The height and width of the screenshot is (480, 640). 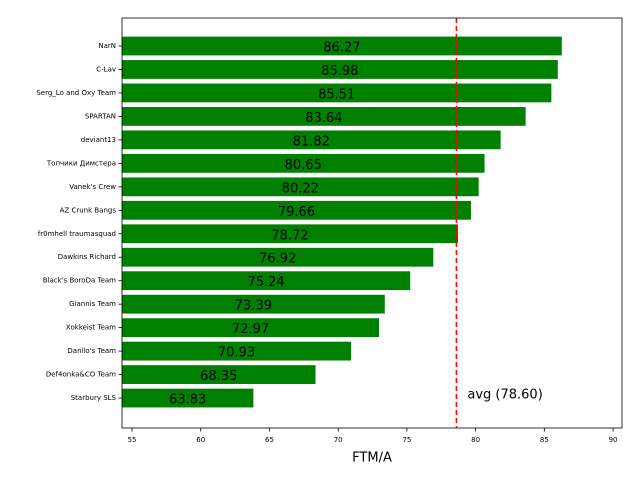 I want to click on value-label: 75.24, so click(x=265, y=282).